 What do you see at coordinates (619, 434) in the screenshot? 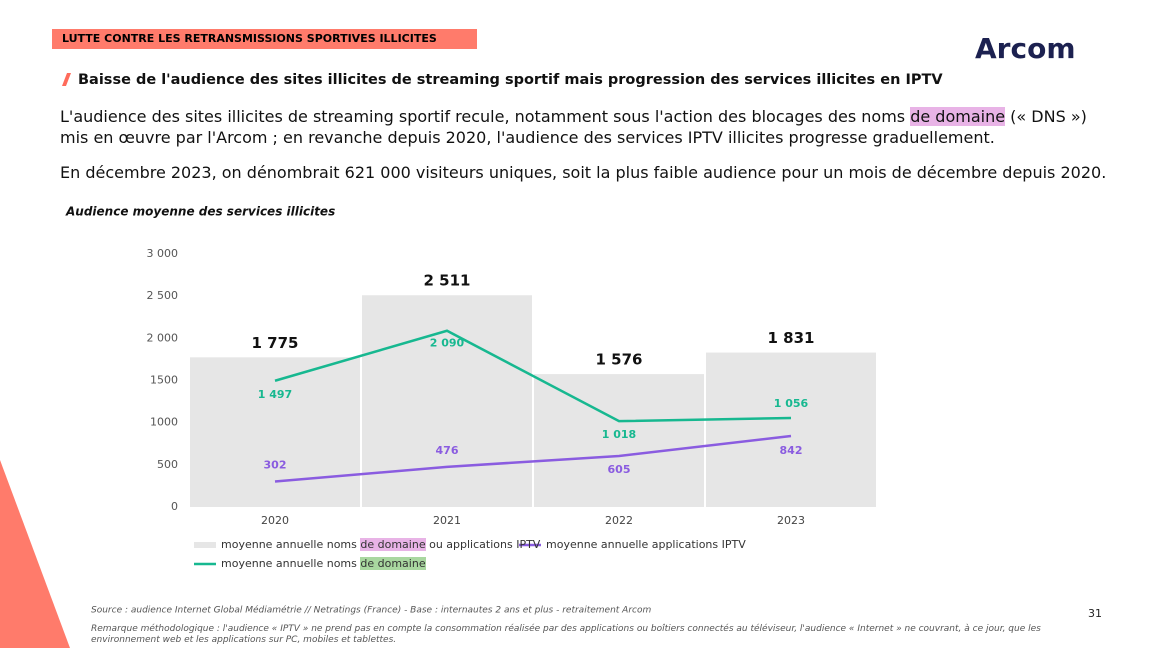
I see `line-label: 1 018` at bounding box center [619, 434].